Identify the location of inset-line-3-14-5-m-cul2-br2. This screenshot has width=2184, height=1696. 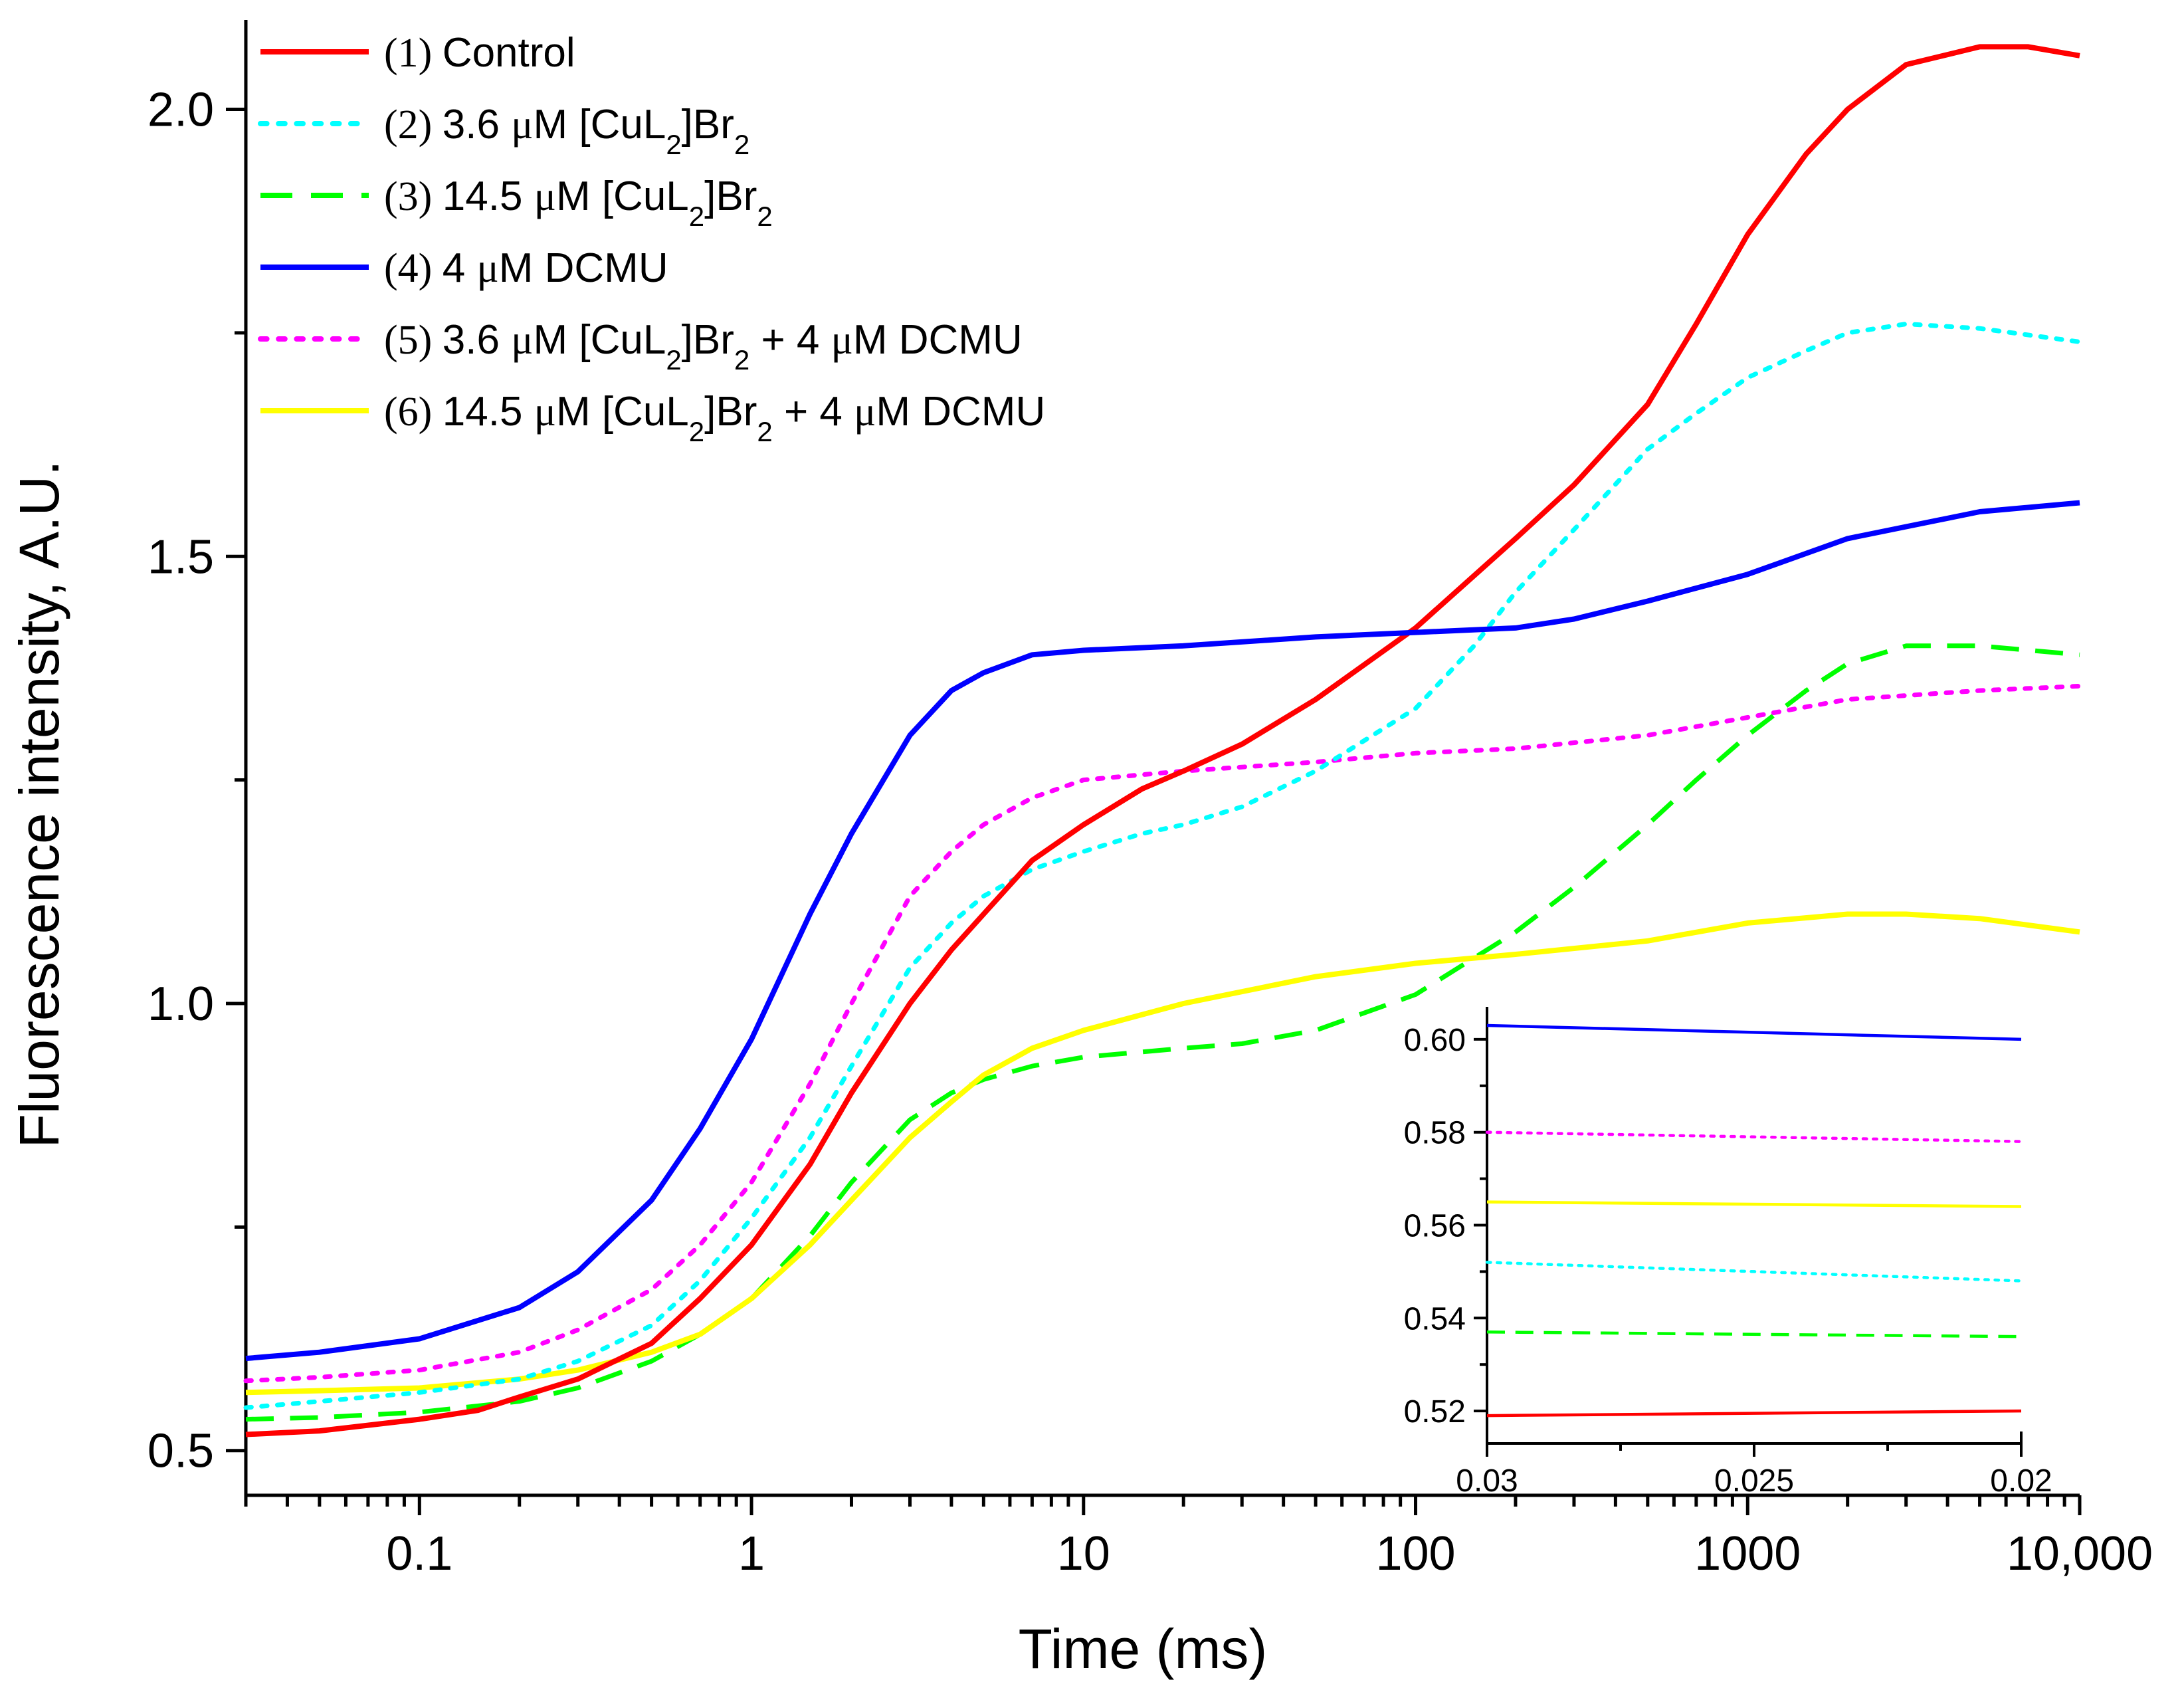
(1754, 1334).